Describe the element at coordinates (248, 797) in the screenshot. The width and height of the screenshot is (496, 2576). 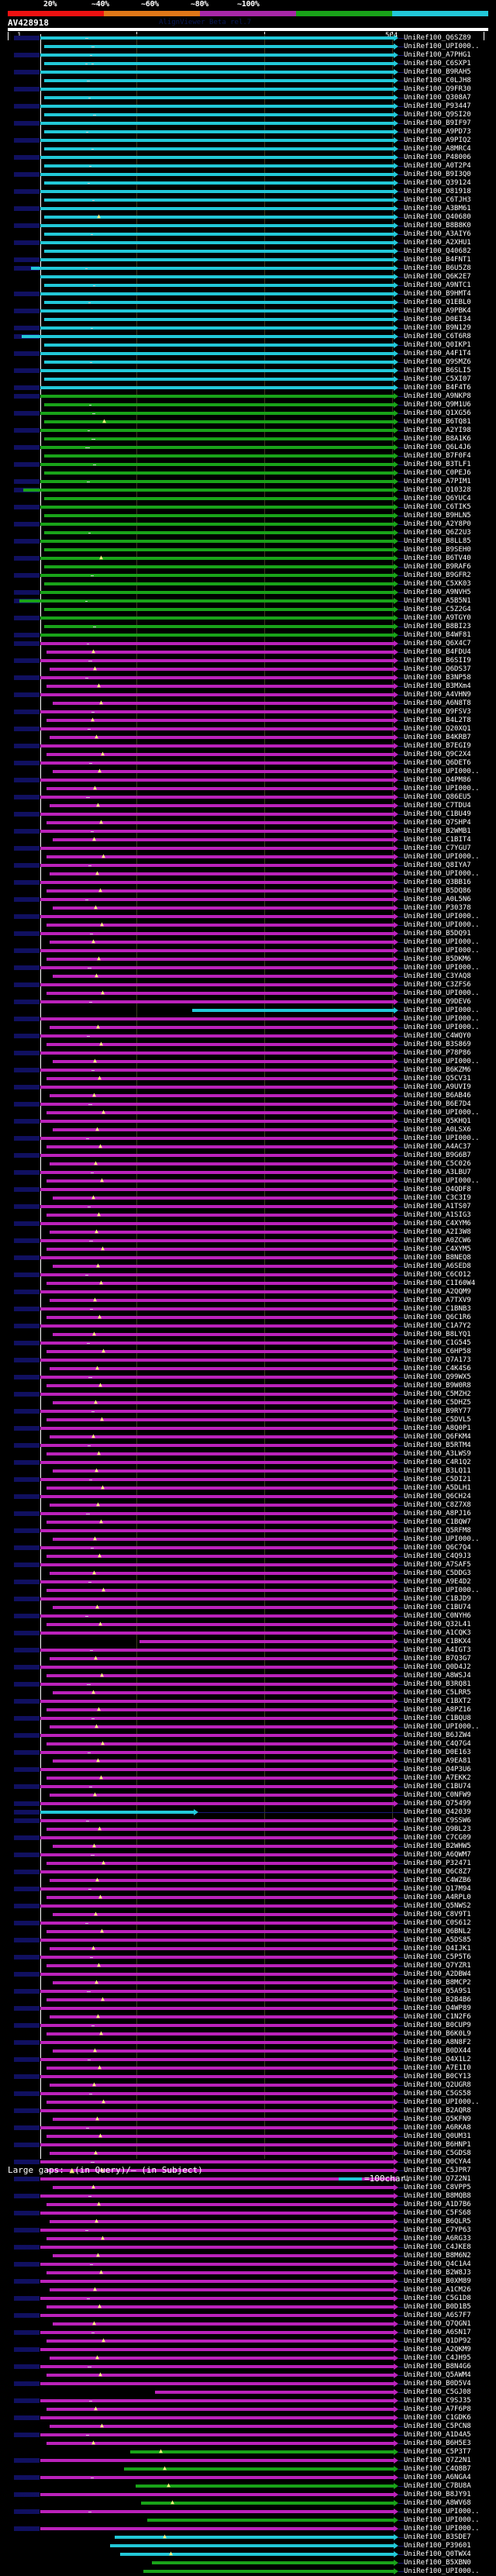
I see `hit-row: UniRef100_Q86EU5` at that location.